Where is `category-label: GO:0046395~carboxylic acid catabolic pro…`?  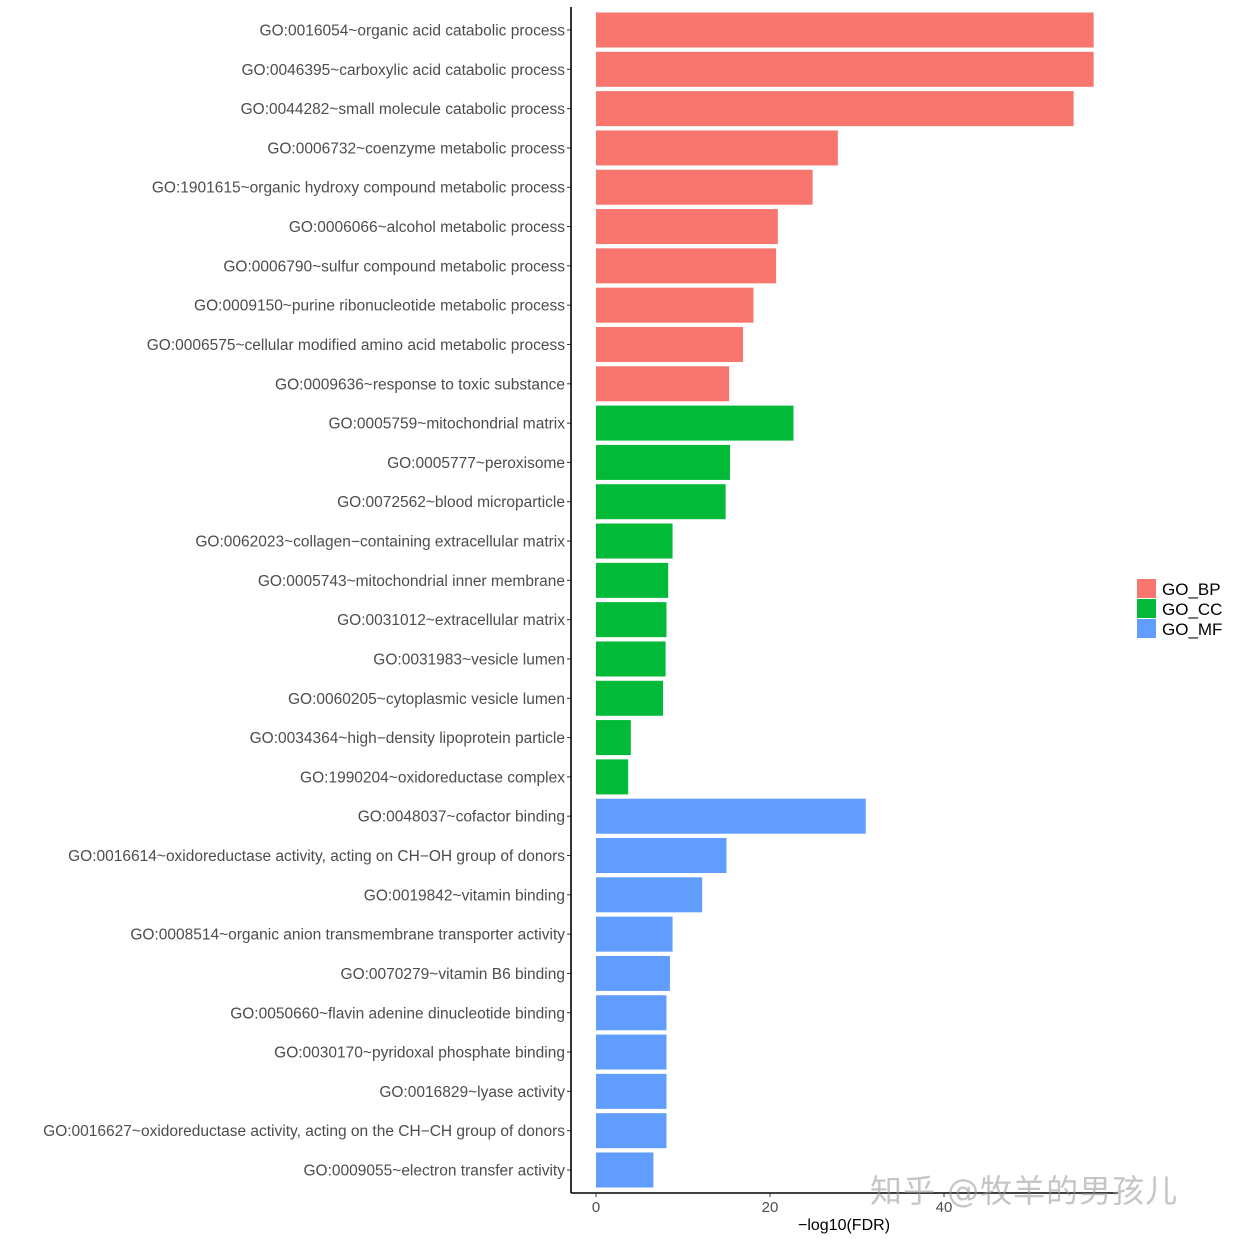
category-label: GO:0046395~carboxylic acid catabolic pro… is located at coordinates (403, 70).